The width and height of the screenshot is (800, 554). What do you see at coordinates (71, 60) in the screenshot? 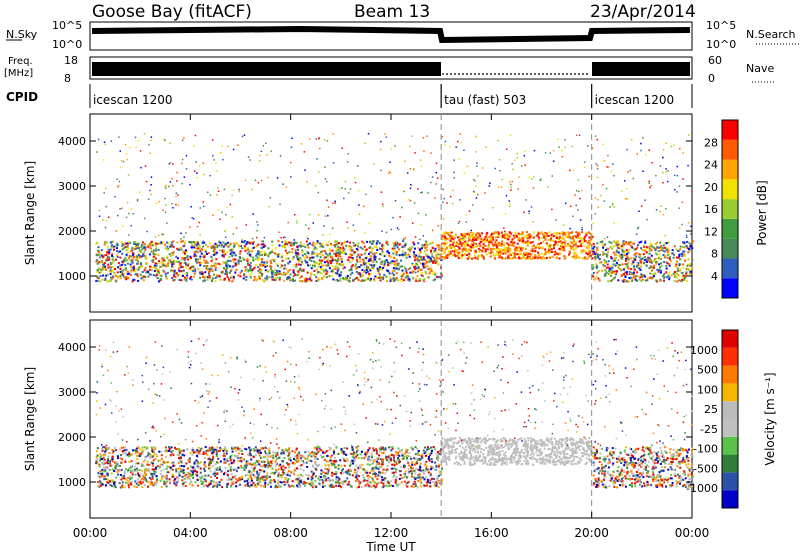
I see `freq-tick-high: 18` at bounding box center [71, 60].